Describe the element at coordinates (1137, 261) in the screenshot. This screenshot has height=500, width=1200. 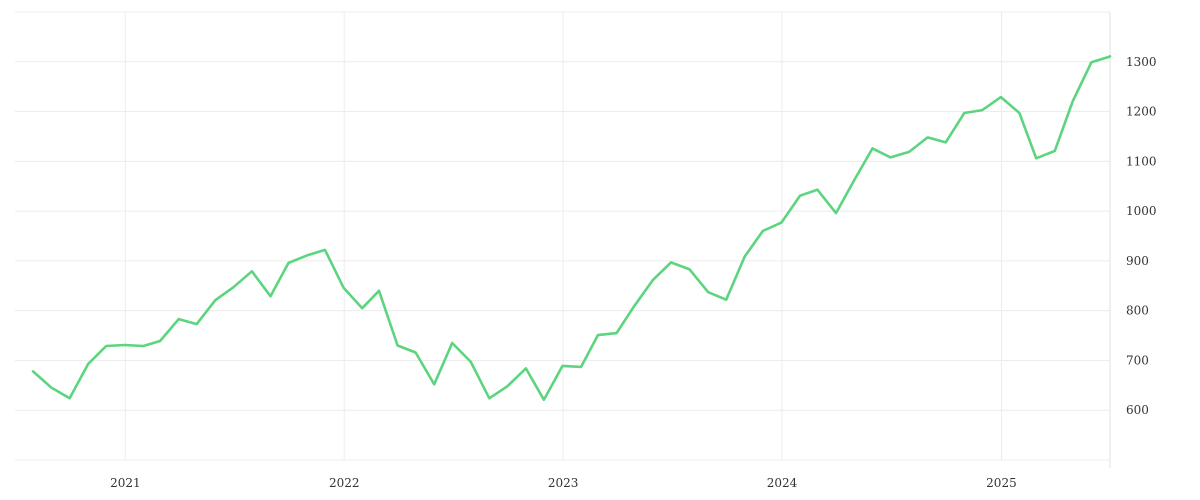
I see `y-tick-label: 900` at that location.